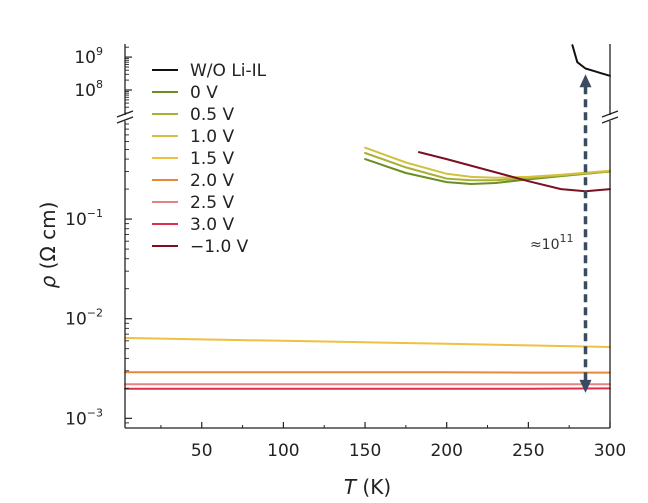 The image size is (648, 503). Describe the element at coordinates (585, 81) in the screenshot. I see `annotation-arrow-head-up` at that location.